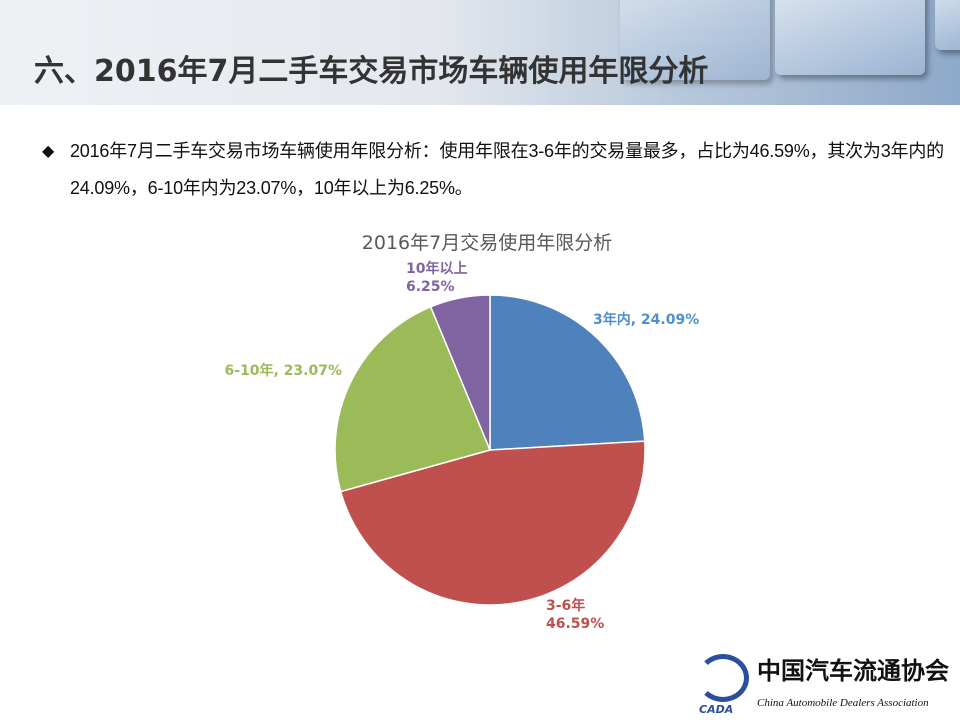 Image resolution: width=960 pixels, height=720 pixels. Describe the element at coordinates (371, 71) in the screenshot. I see `page-title: 六、2016年7月二手车交易市场车辆使用年限分析` at that location.